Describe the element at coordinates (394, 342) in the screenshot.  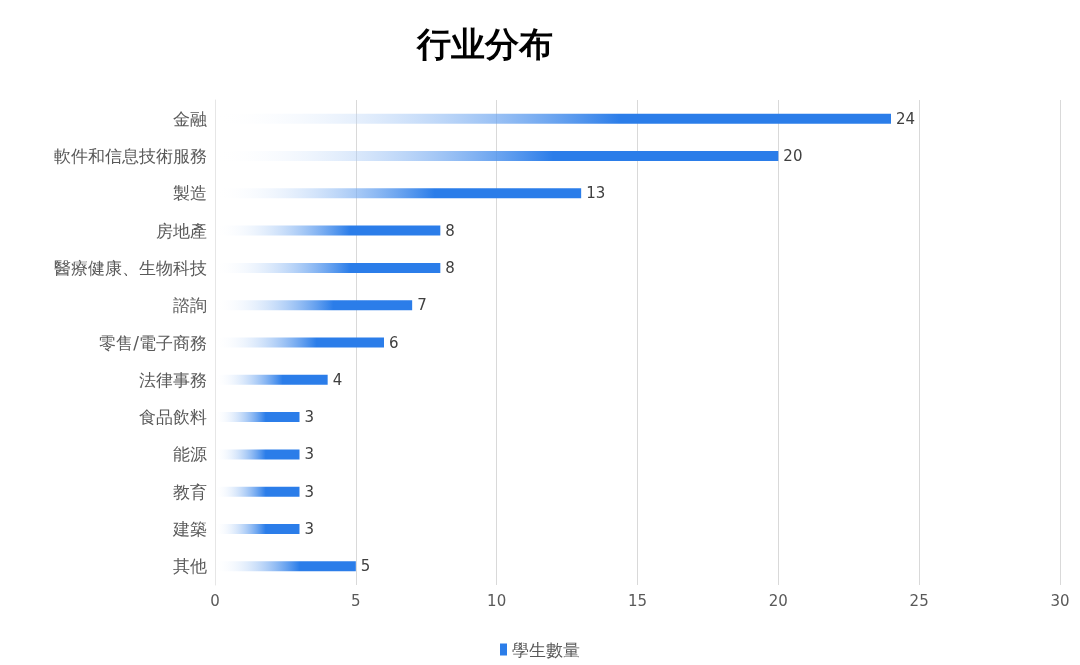
I see `data-label: 6` at that location.